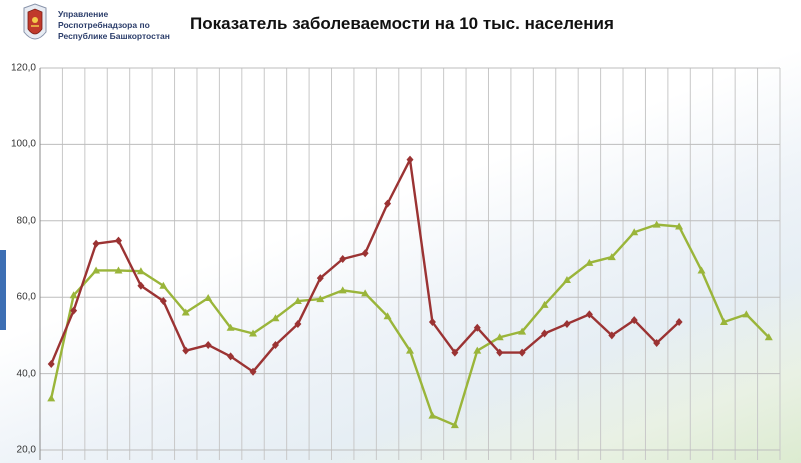 This screenshot has width=801, height=463. Describe the element at coordinates (26, 450) in the screenshot. I see `y-tick-label: 20,0` at that location.